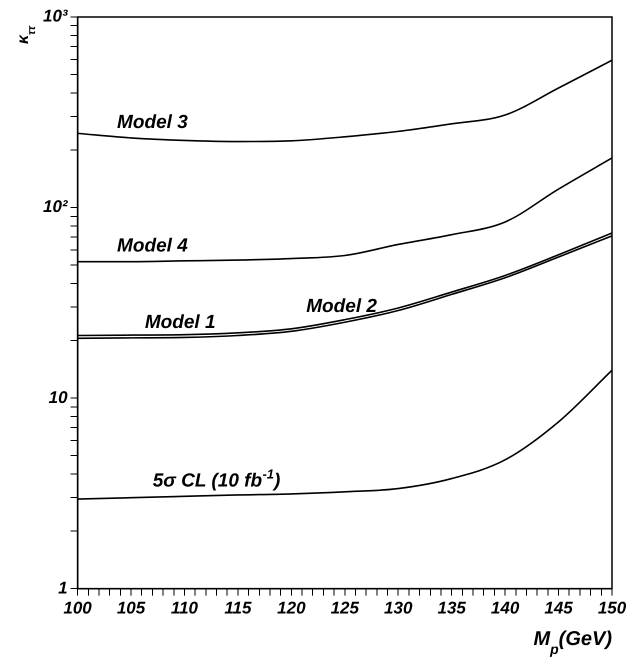 This screenshot has height=662, width=632. I want to click on y-tick-label: 10, so click(58, 397).